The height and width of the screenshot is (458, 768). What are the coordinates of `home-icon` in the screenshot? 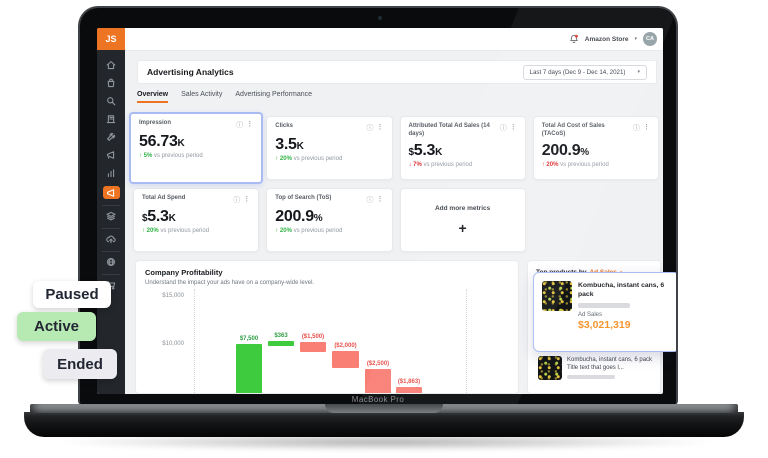 It's located at (111, 65).